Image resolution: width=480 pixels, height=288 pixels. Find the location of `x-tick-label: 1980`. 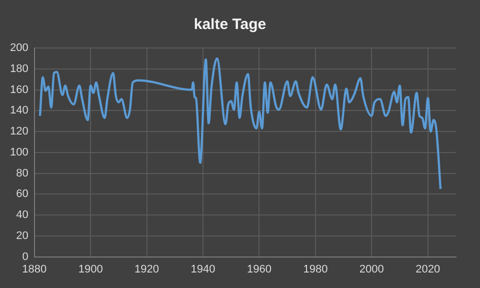

x-tick-label: 1980 is located at coordinates (315, 269).